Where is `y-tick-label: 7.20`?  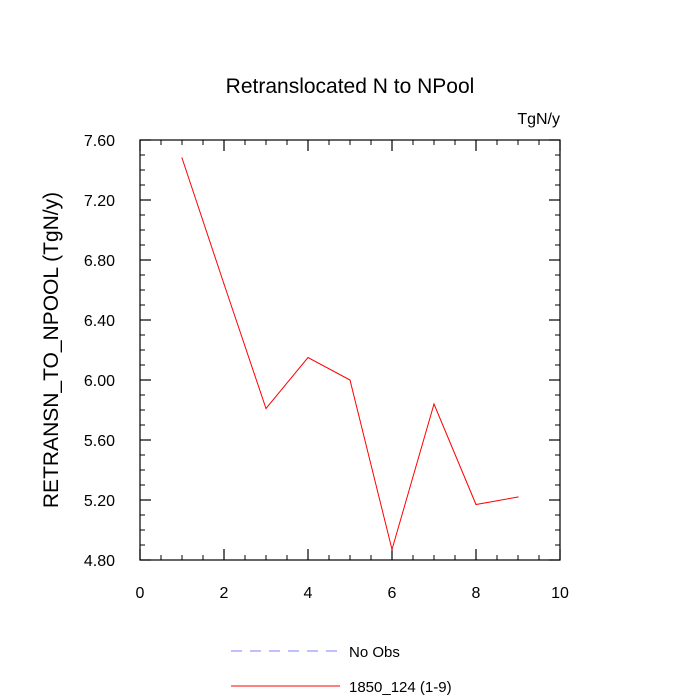
y-tick-label: 7.20 is located at coordinates (99, 201).